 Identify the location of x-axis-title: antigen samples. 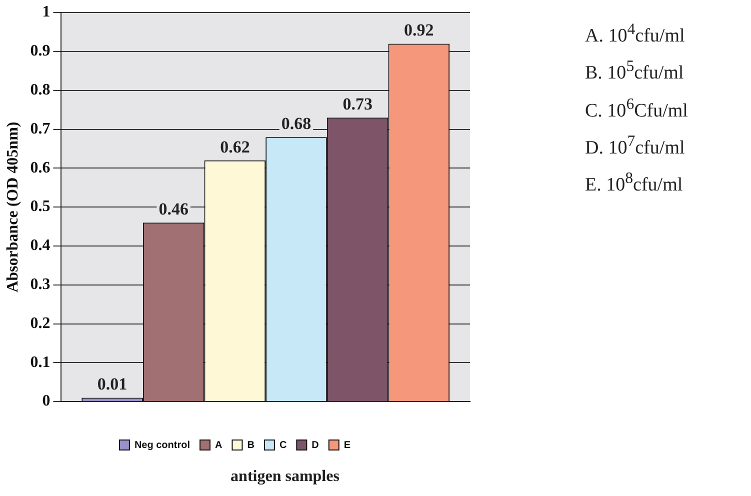
(285, 477).